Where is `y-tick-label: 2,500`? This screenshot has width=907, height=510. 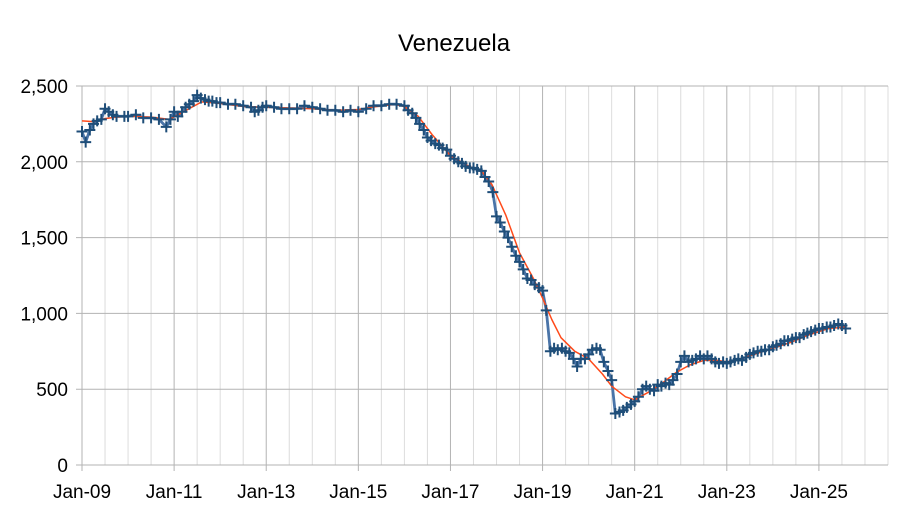
y-tick-label: 2,500 is located at coordinates (44, 87).